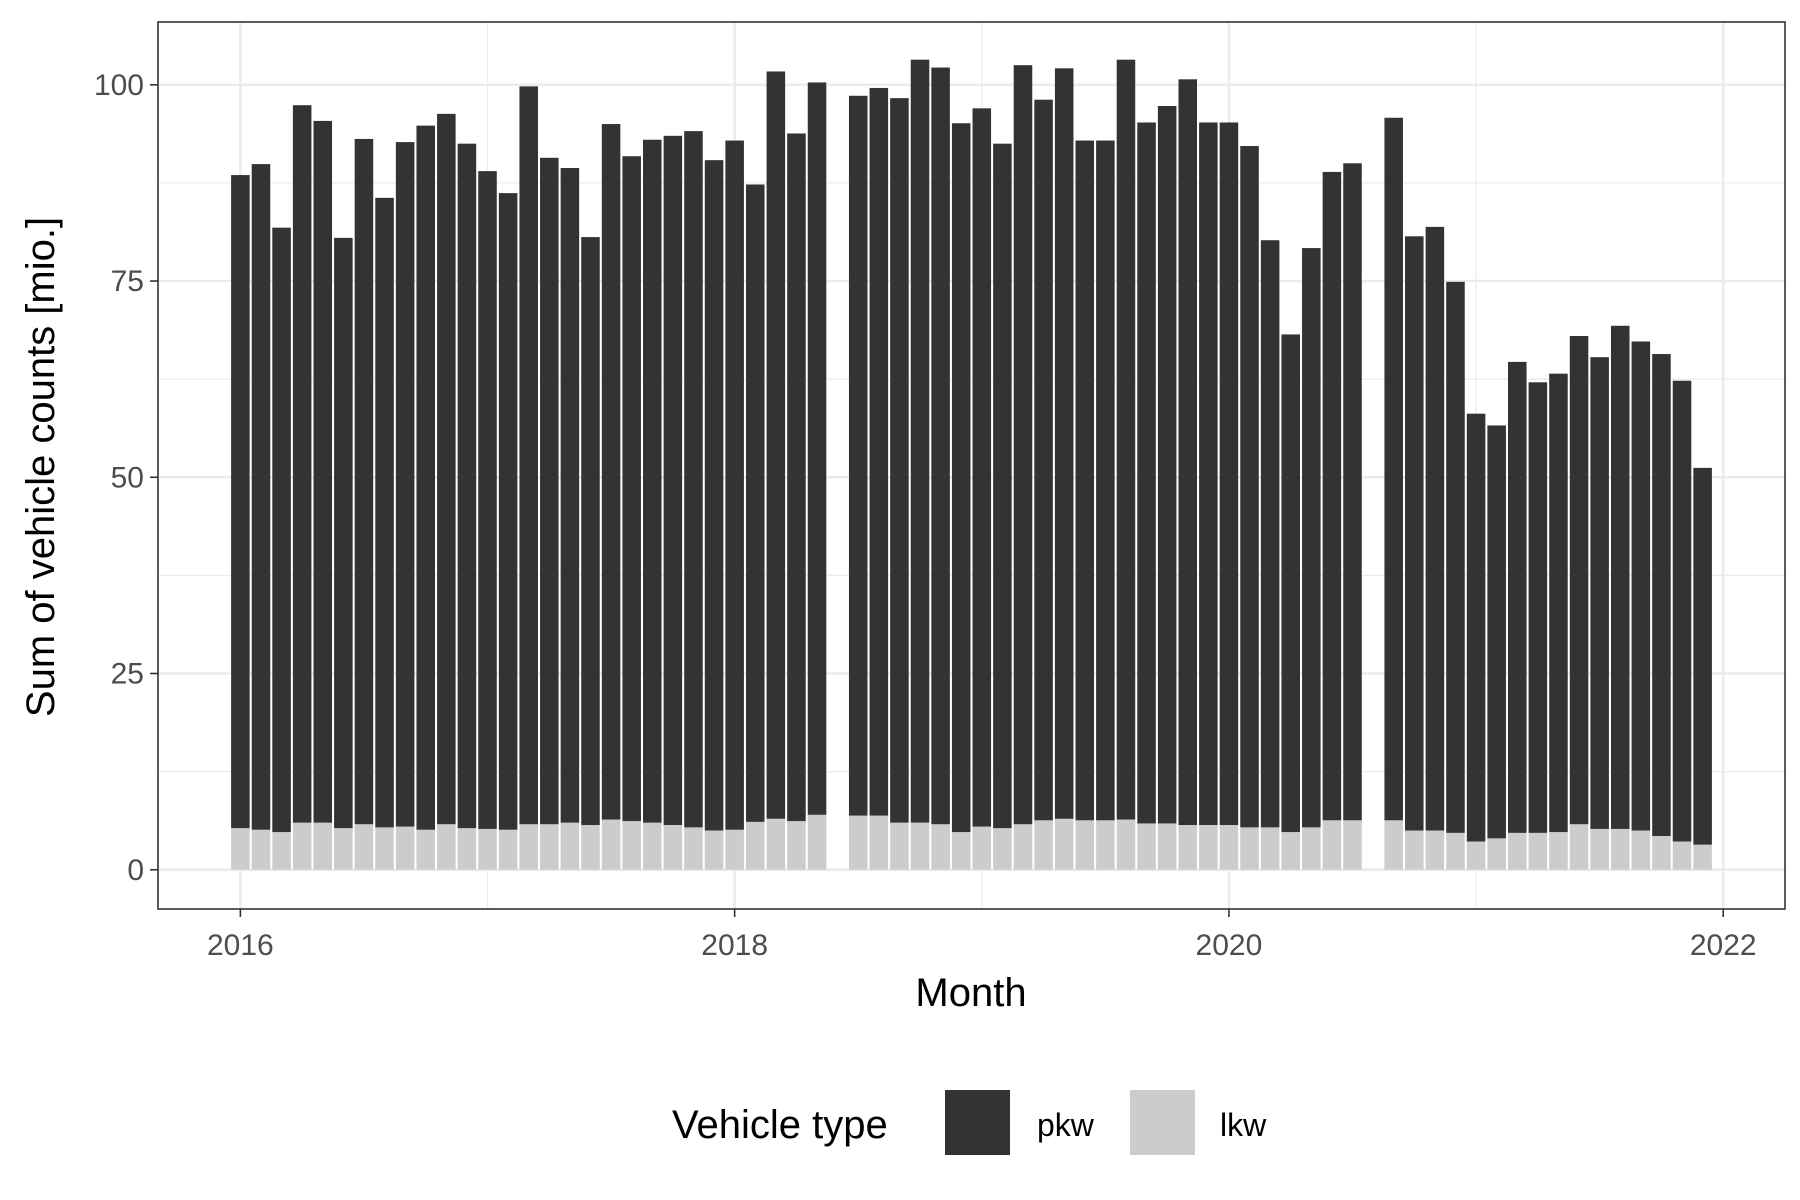  What do you see at coordinates (970, 993) in the screenshot?
I see `x-axis-title: Month` at bounding box center [970, 993].